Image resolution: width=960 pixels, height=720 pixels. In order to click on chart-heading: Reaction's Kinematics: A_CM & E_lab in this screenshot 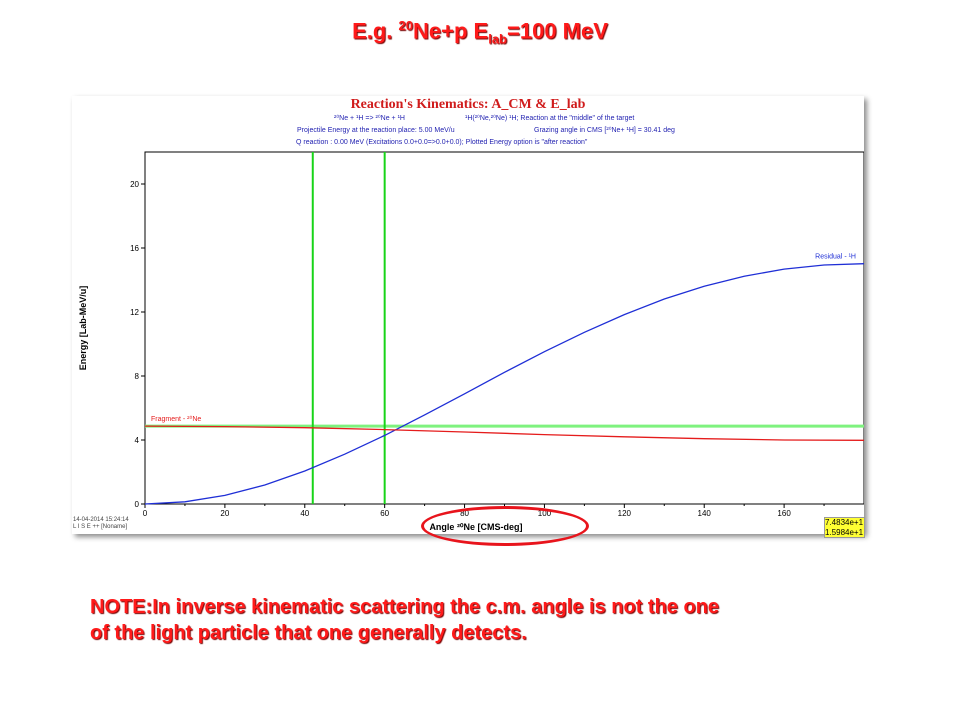, I will do `click(468, 104)`.